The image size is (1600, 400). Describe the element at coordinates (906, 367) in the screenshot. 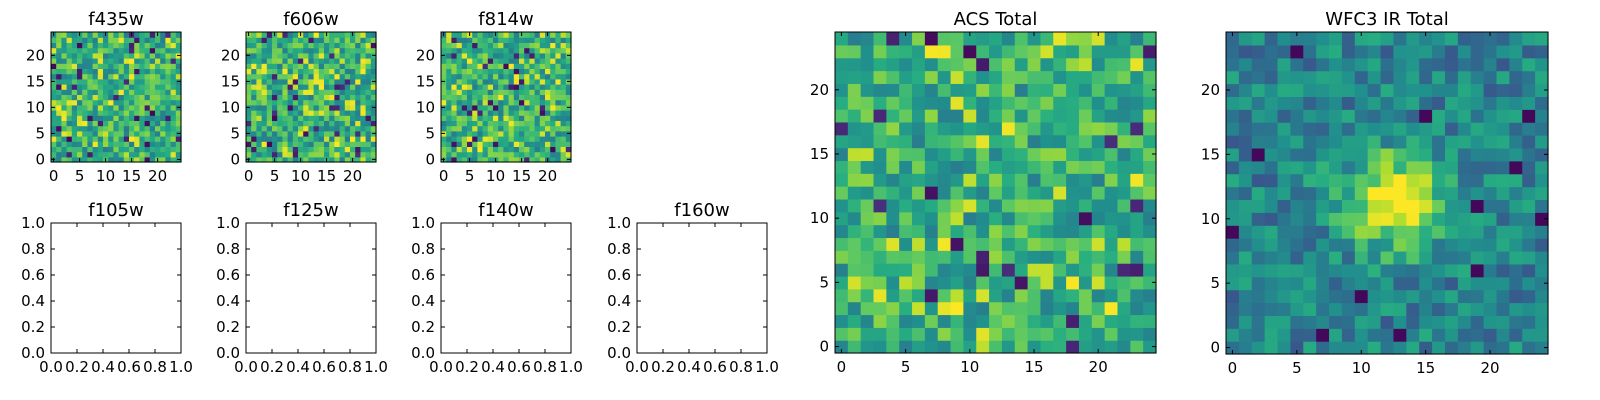

I see `x-tick-label: 5` at that location.